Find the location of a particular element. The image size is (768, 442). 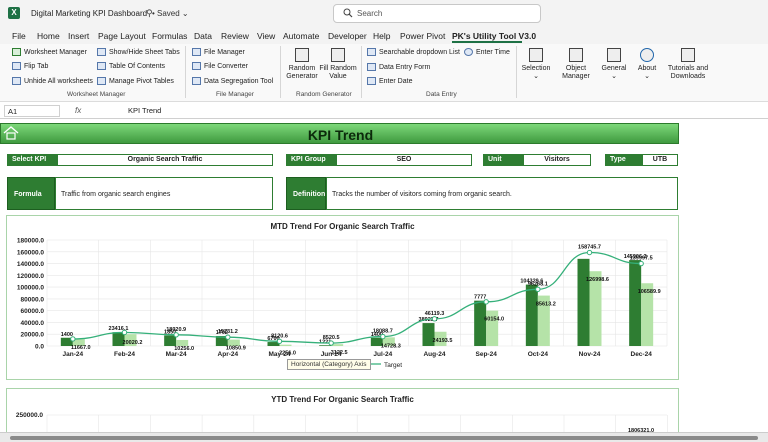

table-of-contents-button: Table Of Contents is located at coordinates (131, 66).